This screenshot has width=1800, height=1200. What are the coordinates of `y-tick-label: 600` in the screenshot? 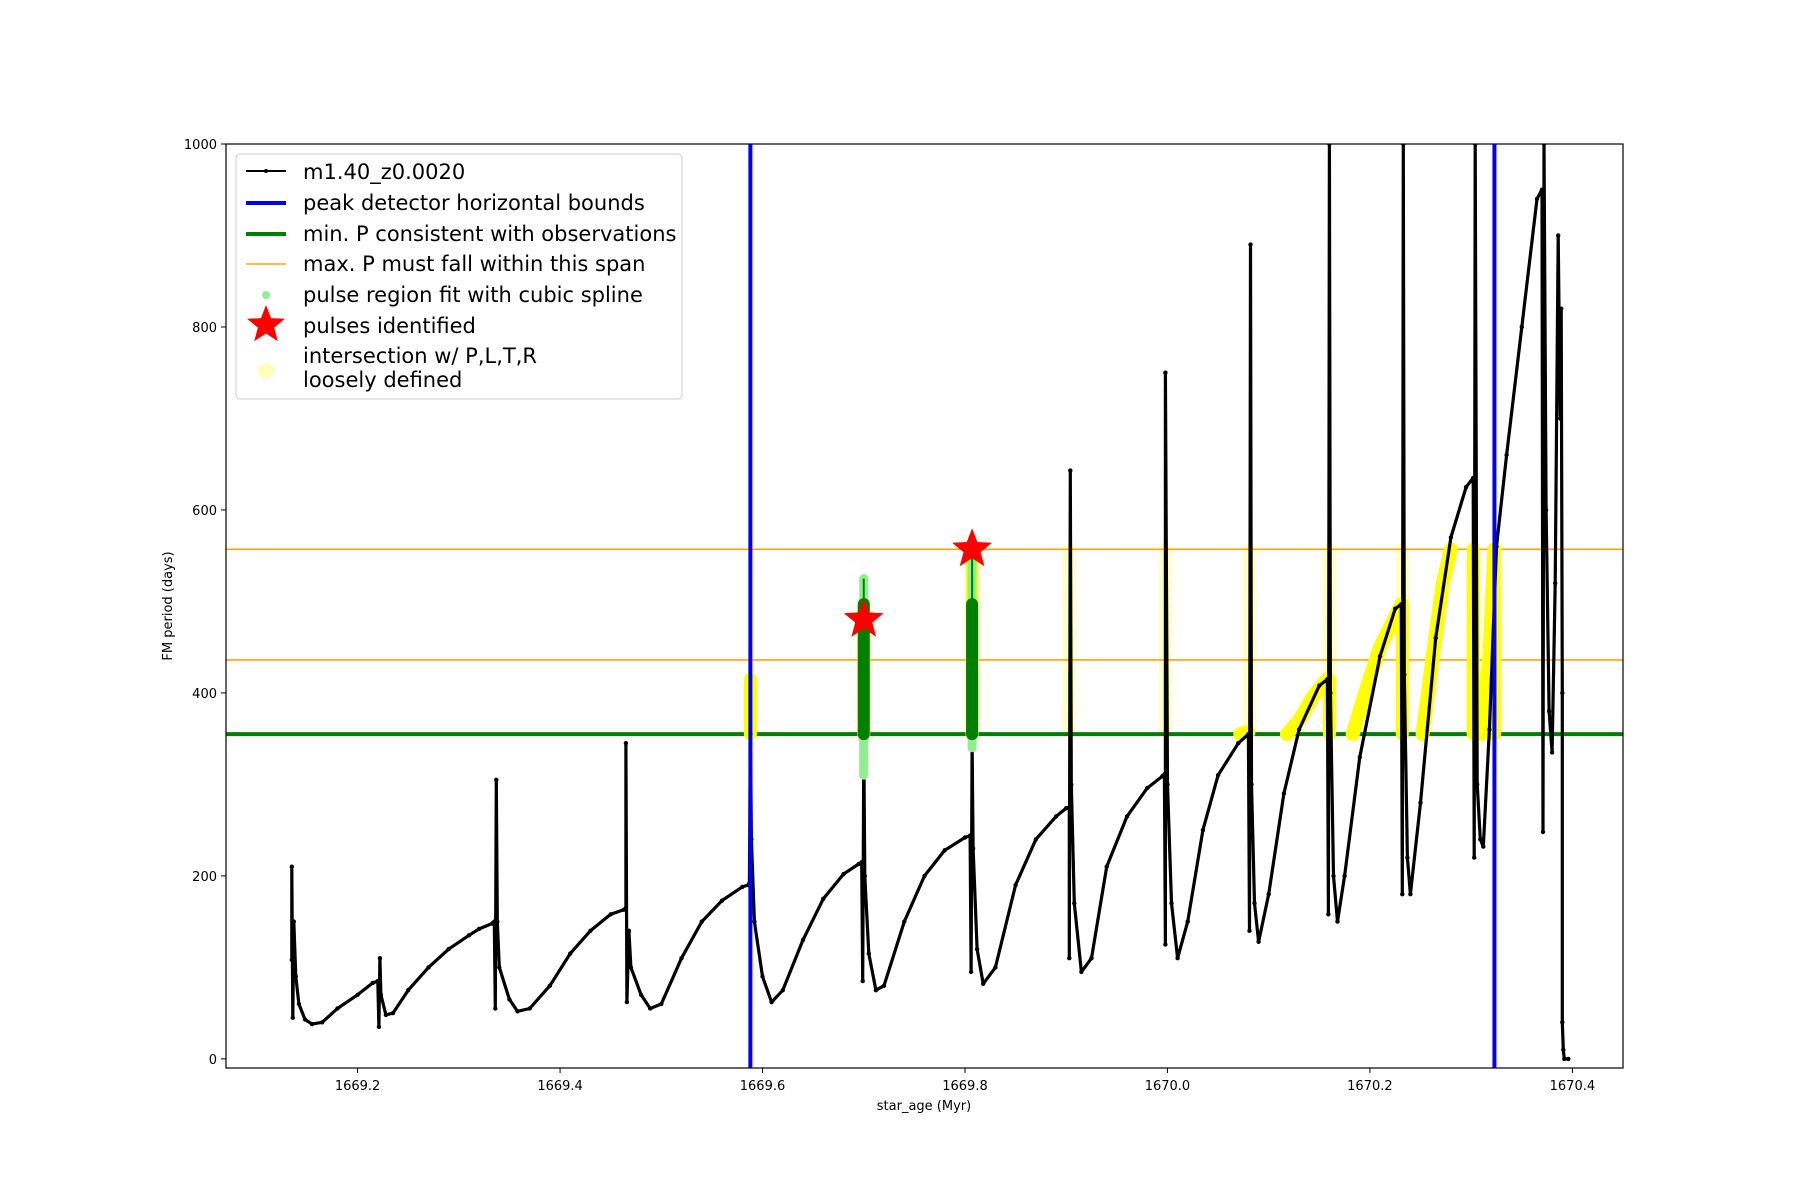 It's located at (204, 511).